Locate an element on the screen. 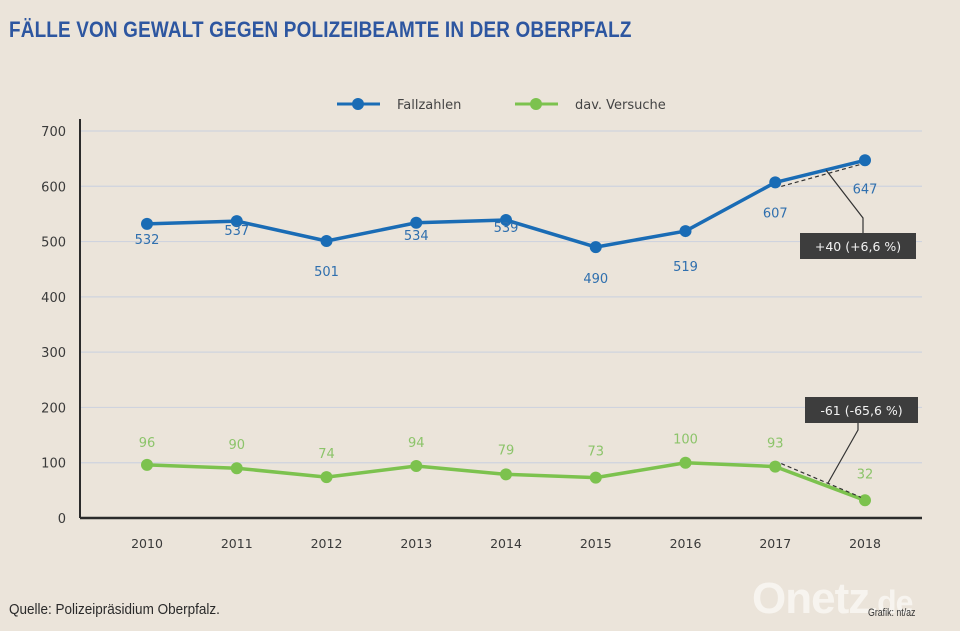  legend-item-versuche: dav. Versuche is located at coordinates (590, 105).